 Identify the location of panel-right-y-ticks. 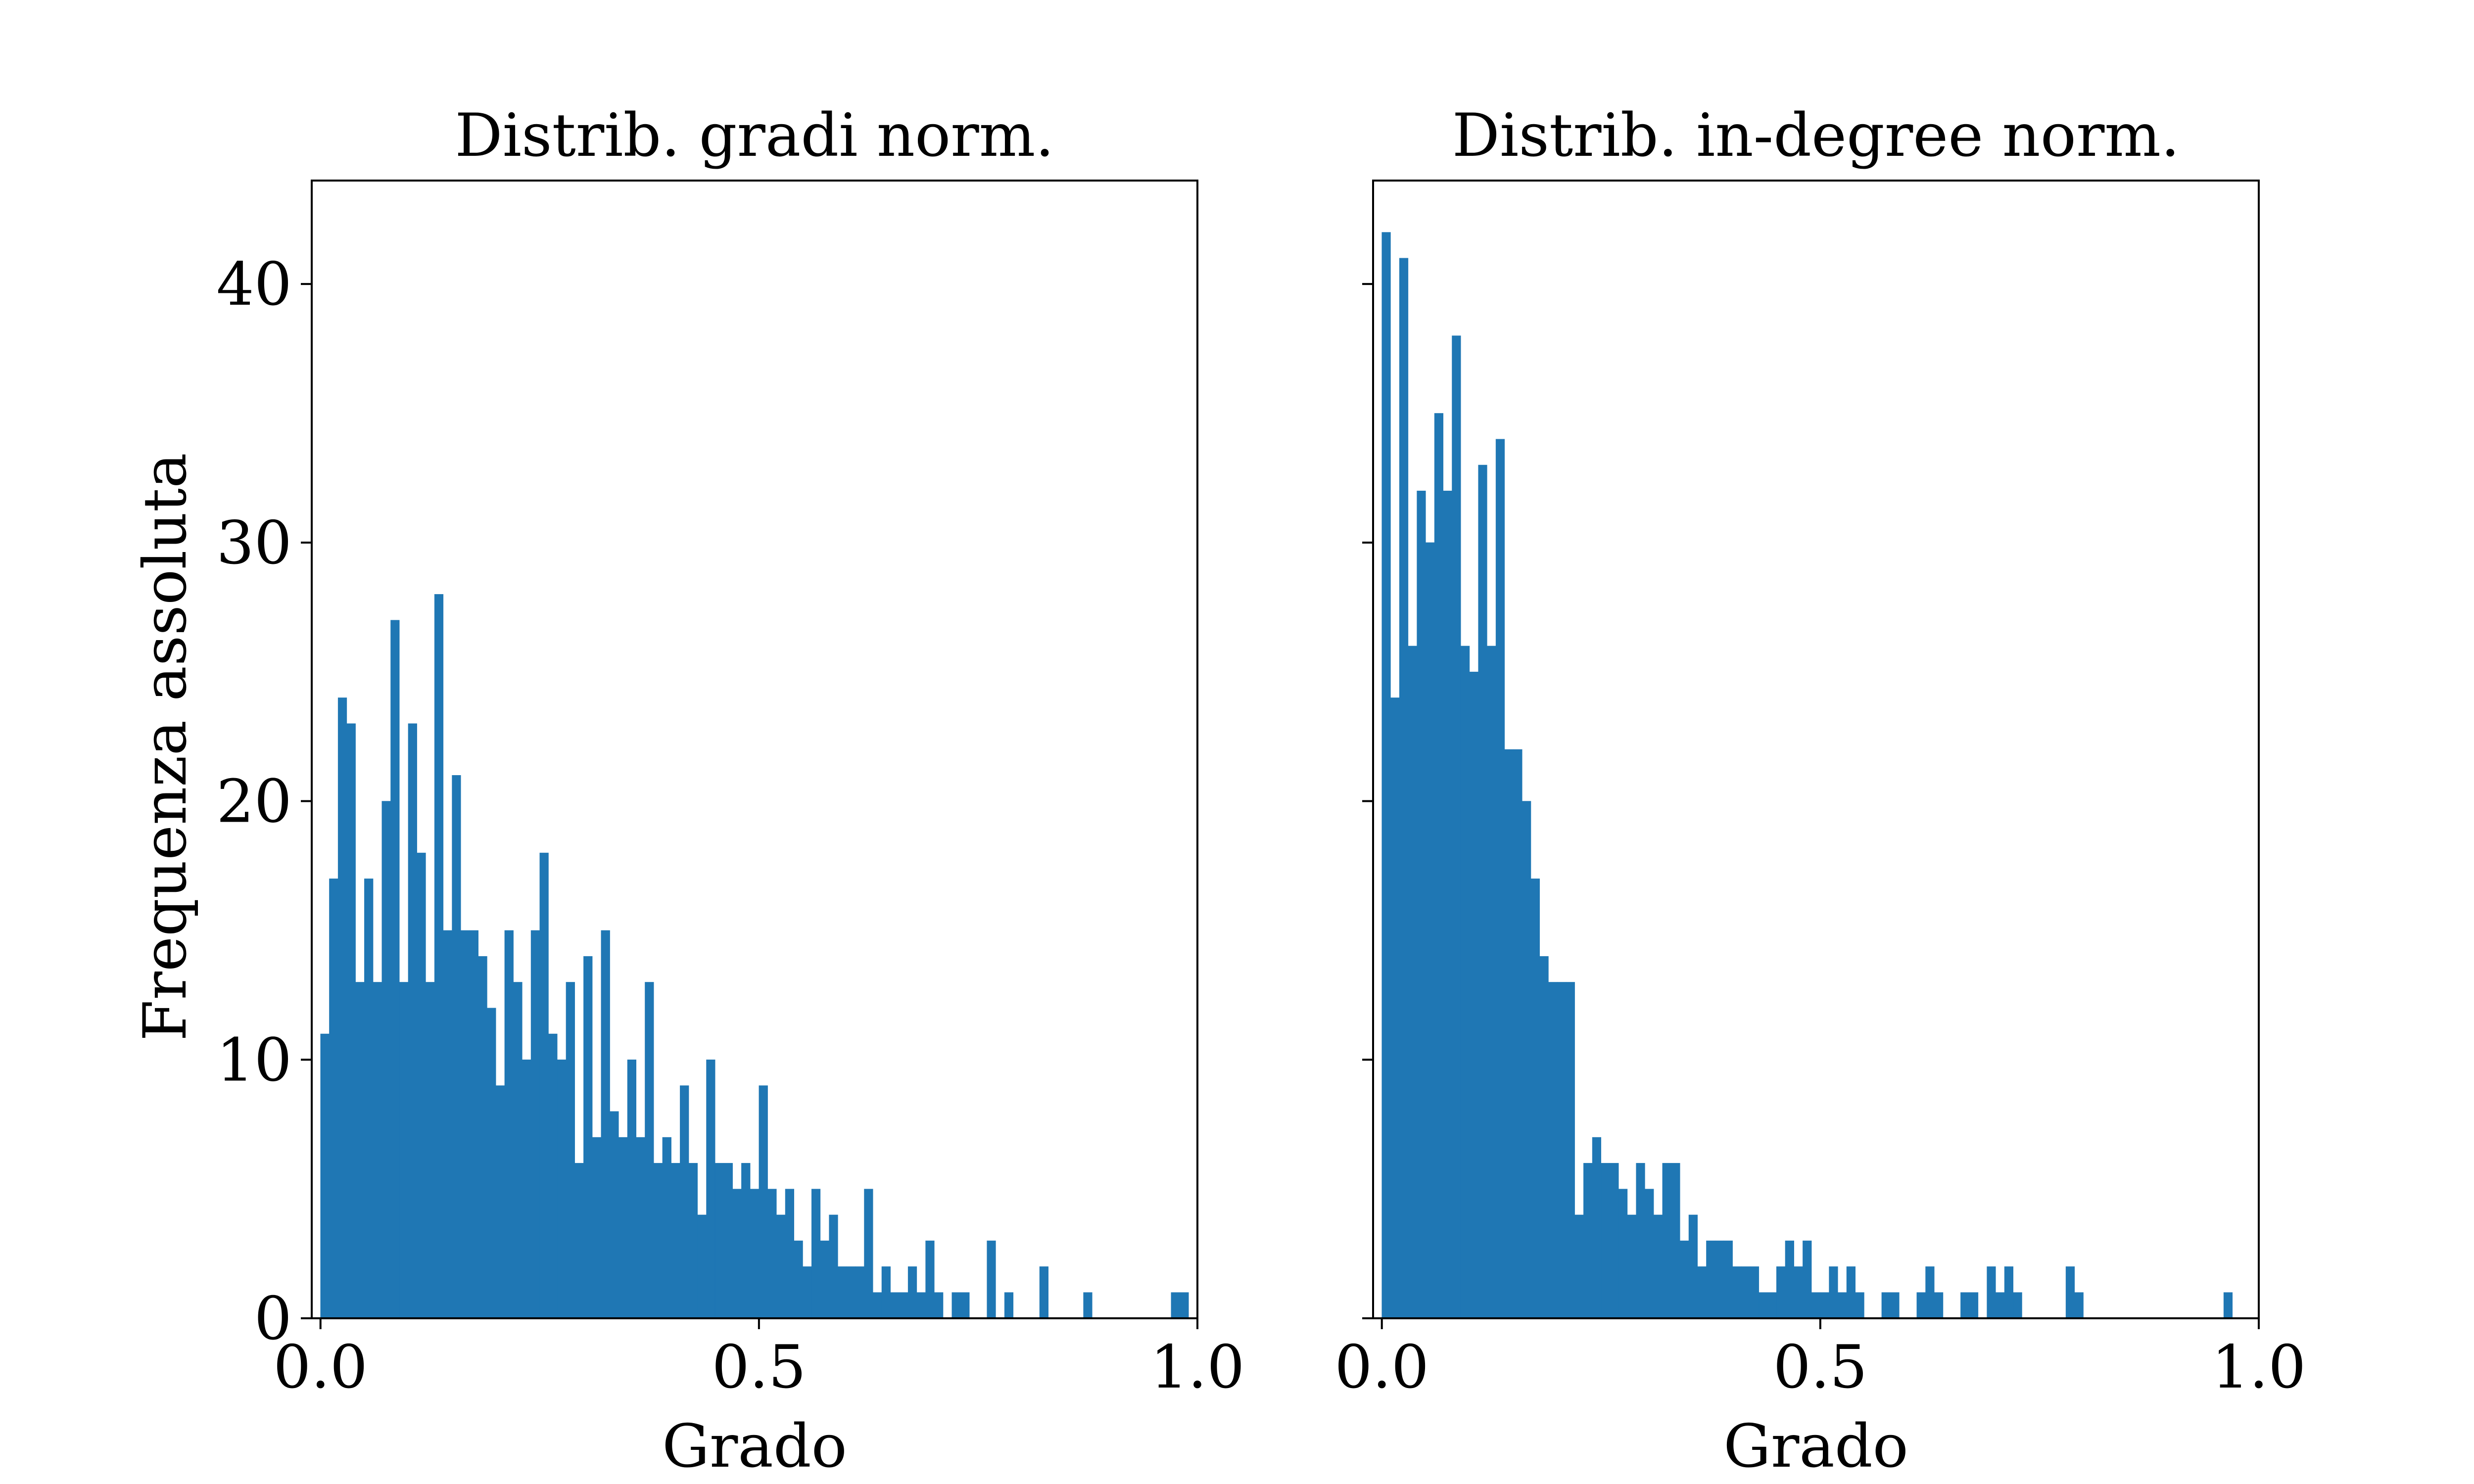
(1368, 801).